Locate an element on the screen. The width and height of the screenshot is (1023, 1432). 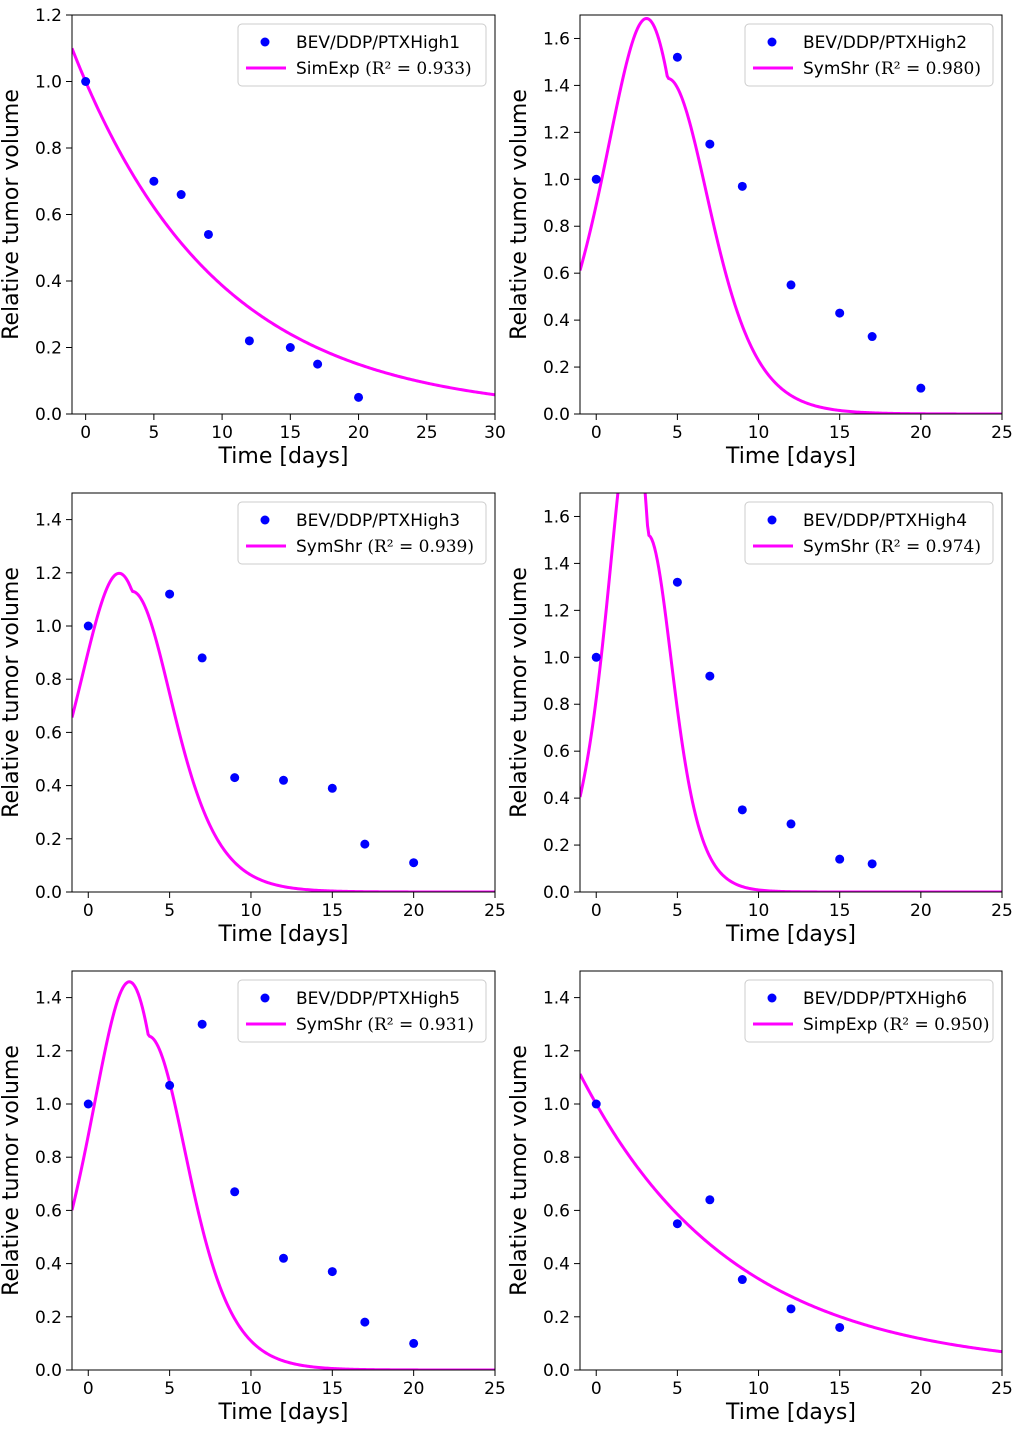
legend: BEV/DDP/PTXHigh2 SymShr (R² = 0.980) is located at coordinates (869, 55).